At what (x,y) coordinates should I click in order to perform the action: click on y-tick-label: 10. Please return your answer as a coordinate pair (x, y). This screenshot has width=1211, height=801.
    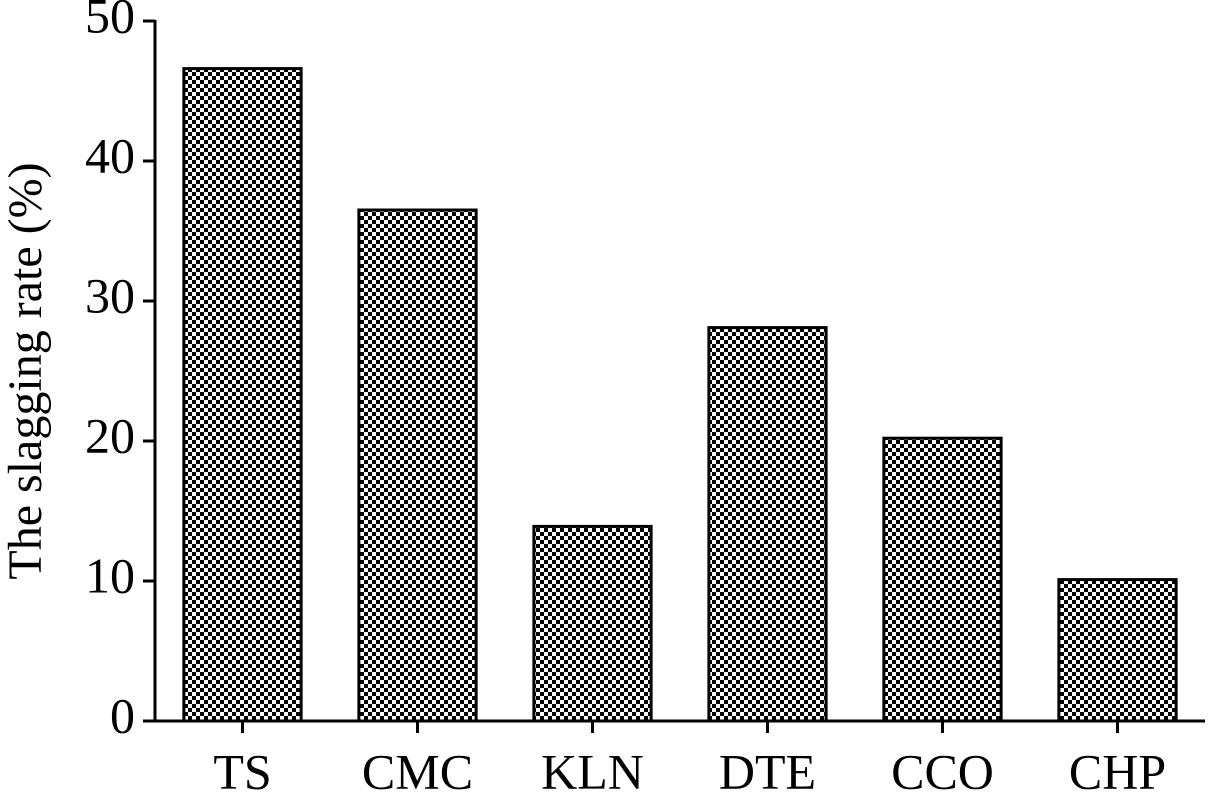
    Looking at the image, I should click on (110, 575).